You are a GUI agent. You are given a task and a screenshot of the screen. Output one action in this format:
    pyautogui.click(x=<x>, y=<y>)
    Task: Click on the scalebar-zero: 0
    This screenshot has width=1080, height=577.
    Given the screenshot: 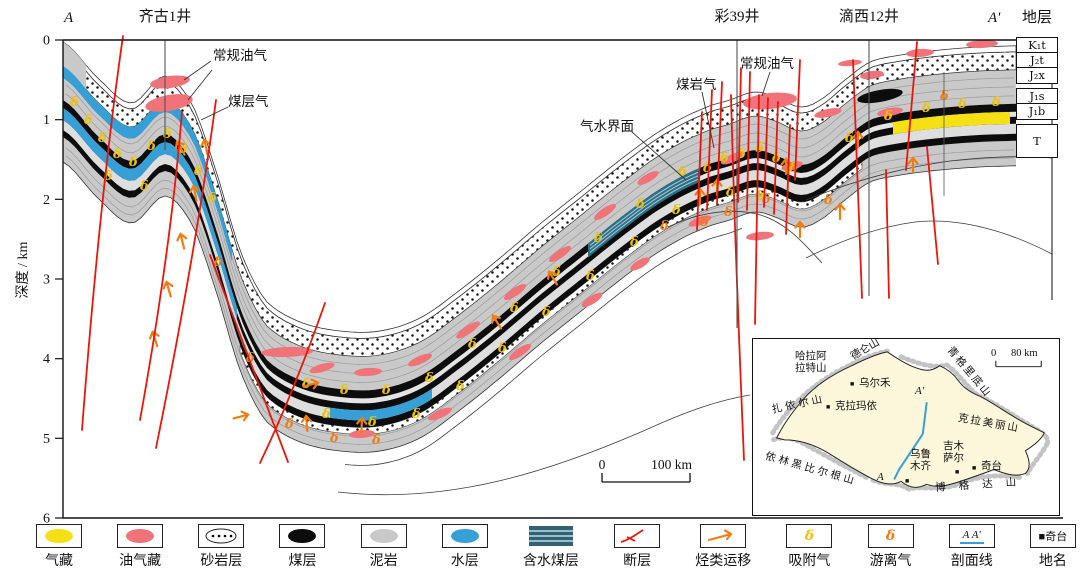 What is the action you would take?
    pyautogui.click(x=602, y=464)
    